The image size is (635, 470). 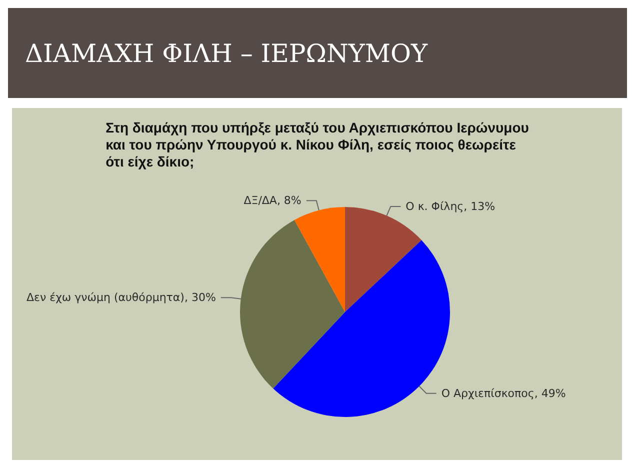 What do you see at coordinates (503, 393) in the screenshot?
I see `slice-label: Ο Αρχιεπίσκοπος, 49%` at bounding box center [503, 393].